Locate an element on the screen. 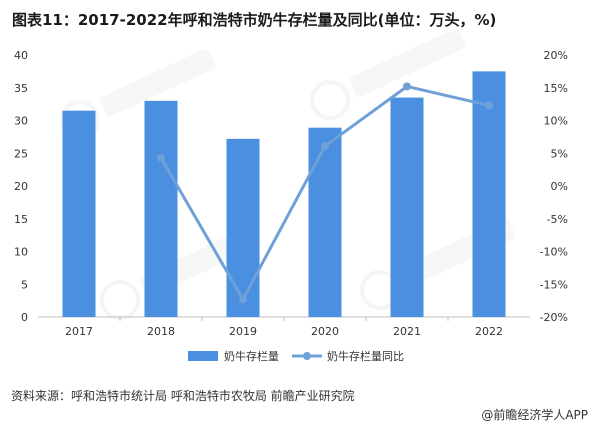  x-tick-label: 2019 is located at coordinates (243, 331).